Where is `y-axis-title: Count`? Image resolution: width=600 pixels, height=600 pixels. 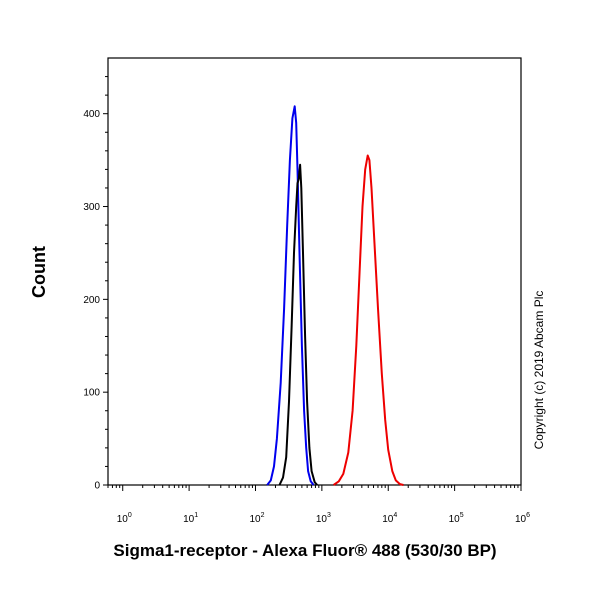
y-axis-title: Count is located at coordinates (39, 272).